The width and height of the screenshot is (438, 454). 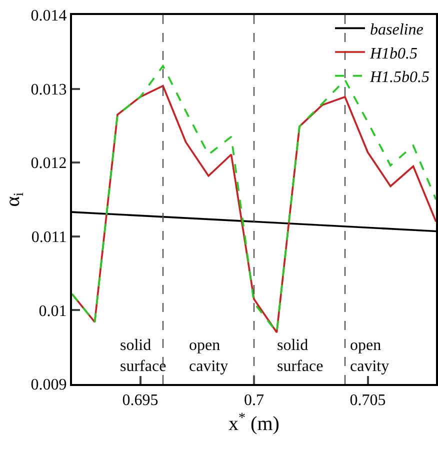 I want to click on y-tick-label: 0.01, so click(x=52, y=311).